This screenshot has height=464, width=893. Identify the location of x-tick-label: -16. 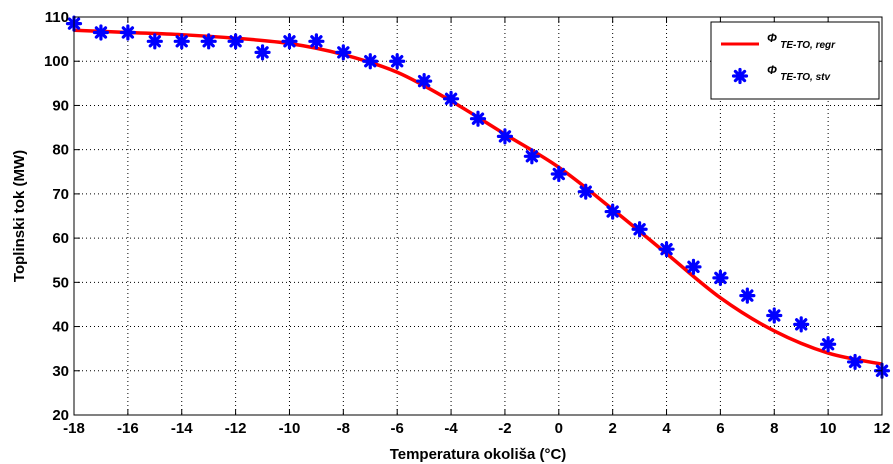
(128, 428).